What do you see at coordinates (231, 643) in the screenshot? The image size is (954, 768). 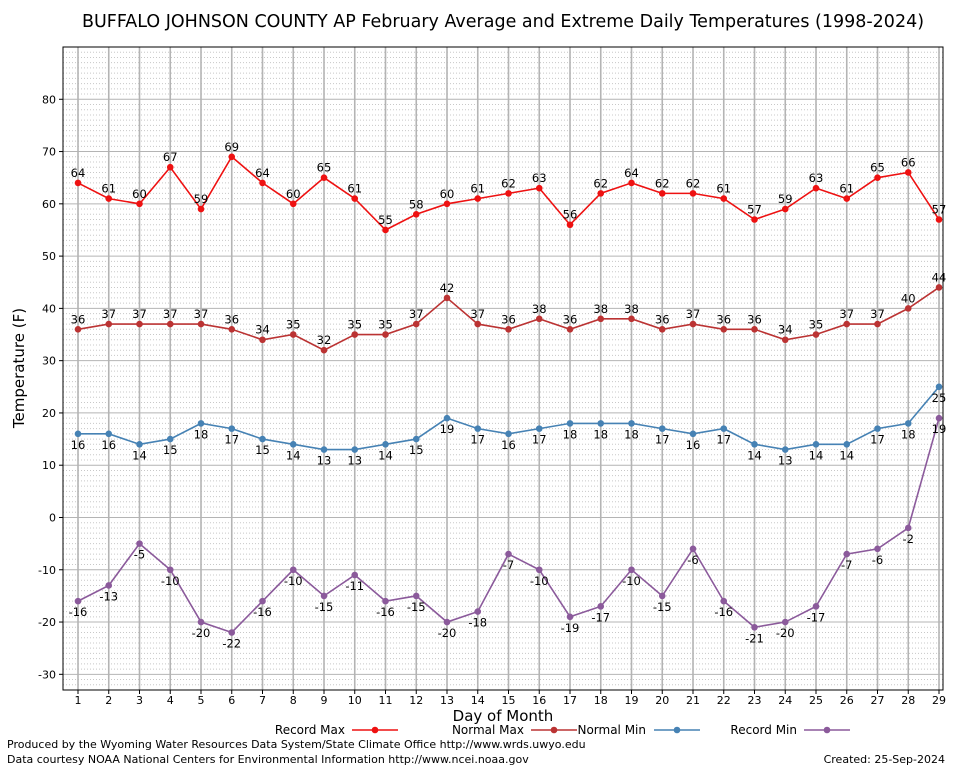 I see `data-label-record-min: -22` at bounding box center [231, 643].